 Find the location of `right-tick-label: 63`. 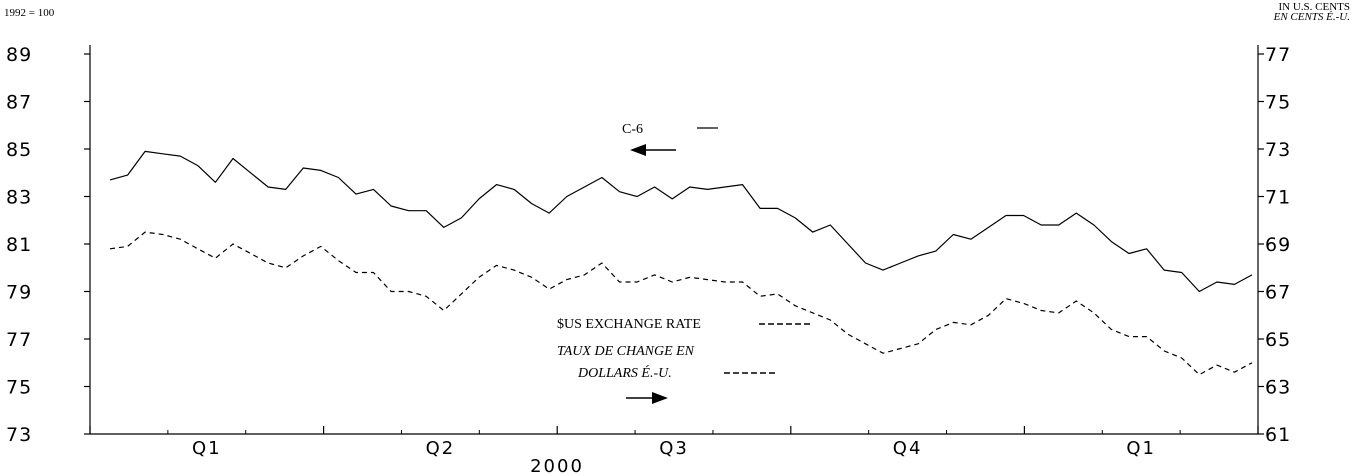

right-tick-label: 63 is located at coordinates (1278, 388).